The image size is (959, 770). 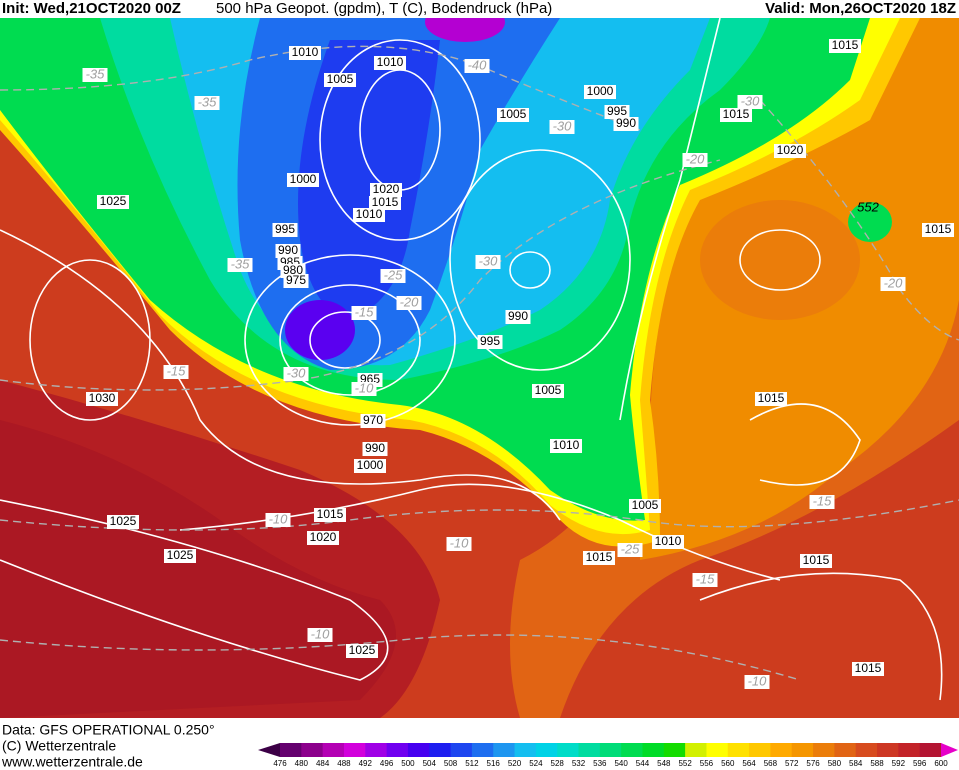 I want to click on colorbar-label: 512, so click(x=472, y=763).